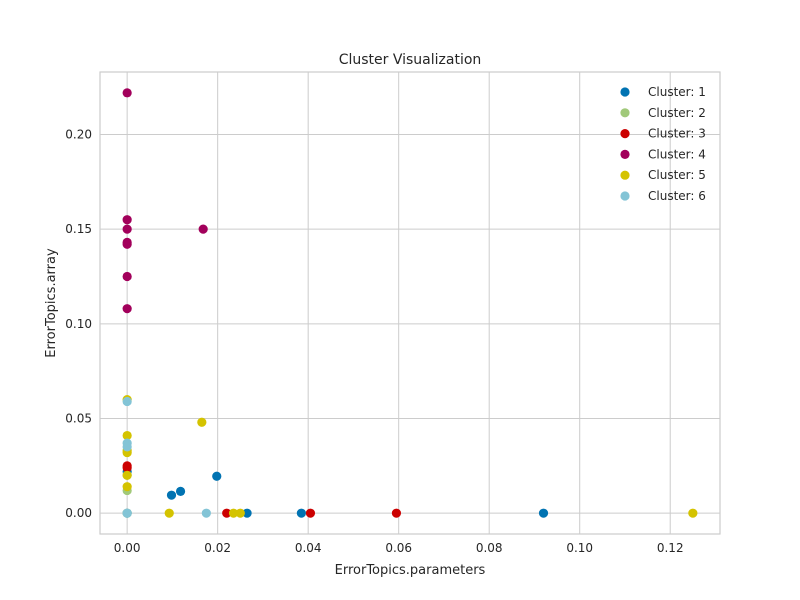 The image size is (800, 600). I want to click on x-axis-label: ErrorTopics.parameters, so click(410, 570).